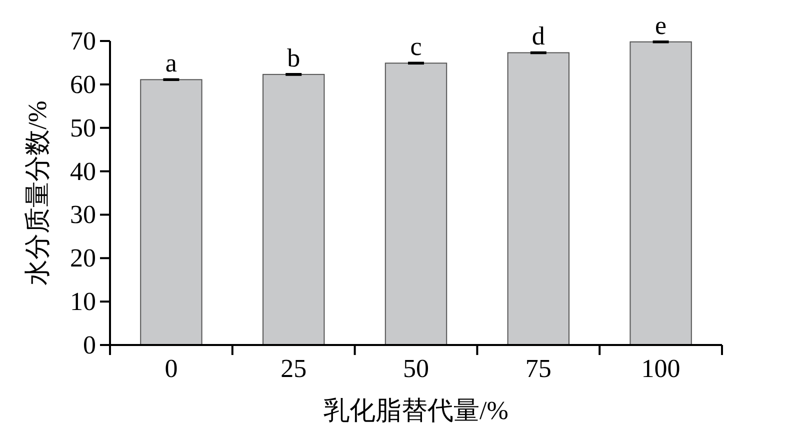 This screenshot has height=434, width=791. Describe the element at coordinates (83, 84) in the screenshot. I see `y-tick-label: 60` at that location.